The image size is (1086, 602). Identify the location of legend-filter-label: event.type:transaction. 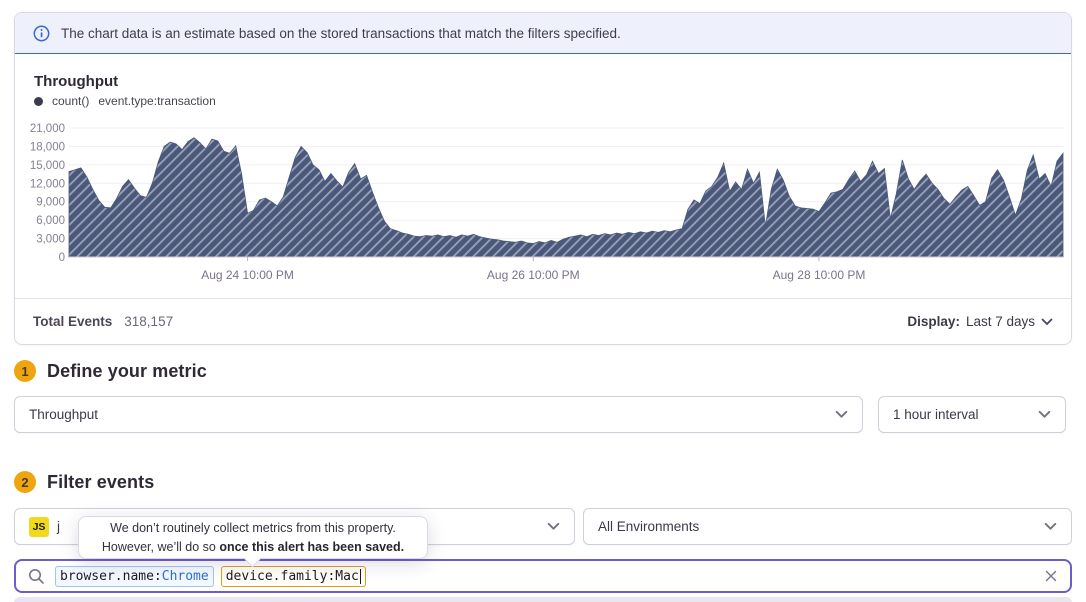
(157, 101).